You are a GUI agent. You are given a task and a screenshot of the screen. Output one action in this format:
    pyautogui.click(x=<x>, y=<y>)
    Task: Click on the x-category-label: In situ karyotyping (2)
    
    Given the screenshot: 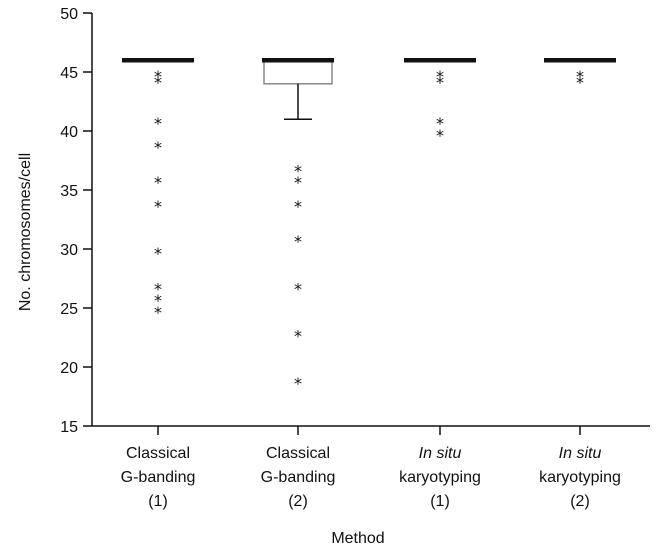 What is the action you would take?
    pyautogui.click(x=580, y=477)
    